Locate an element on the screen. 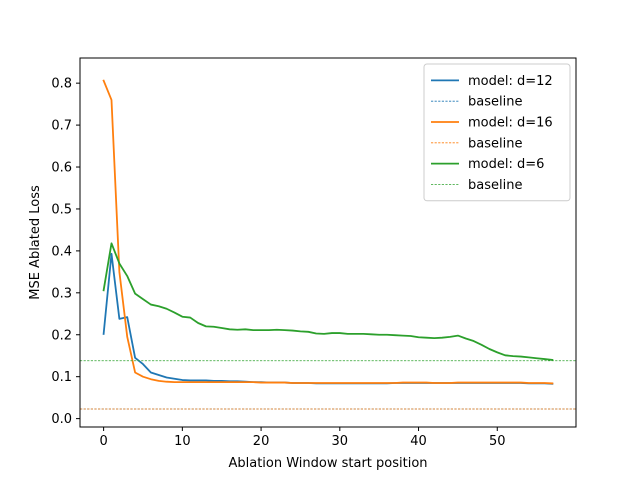 This screenshot has height=480, width=640. x-tick-label: 30 is located at coordinates (340, 441).